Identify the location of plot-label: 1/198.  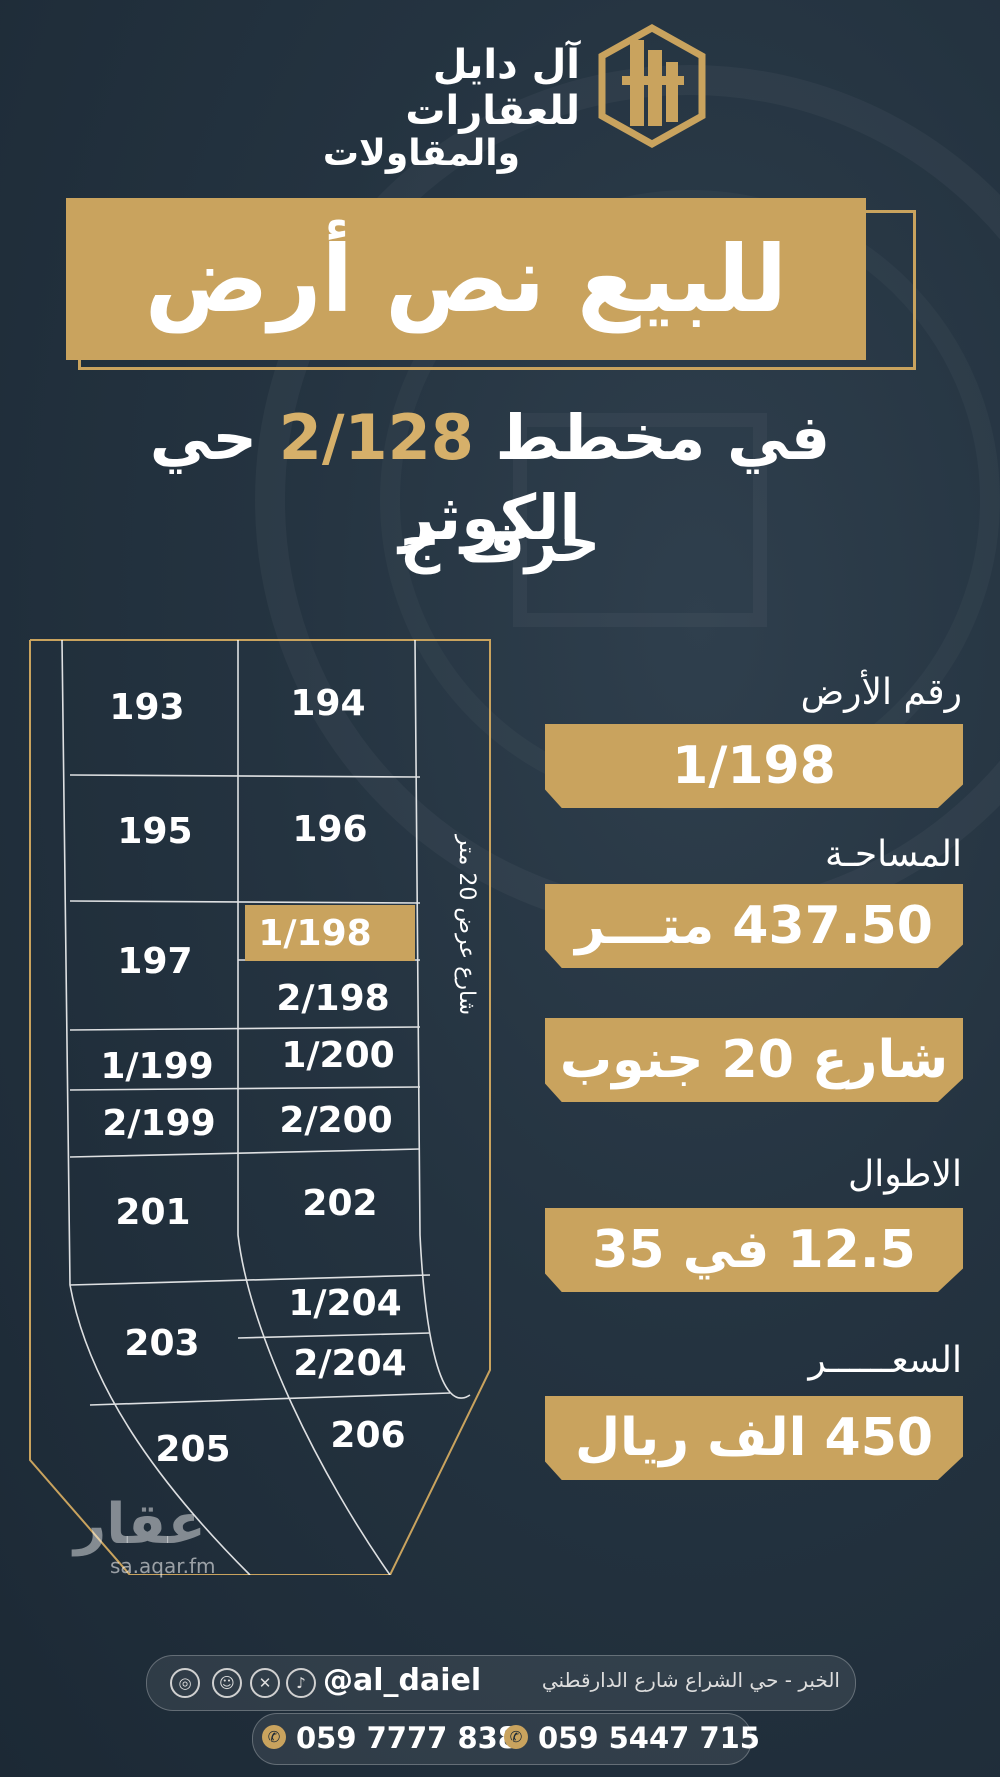
(314, 933).